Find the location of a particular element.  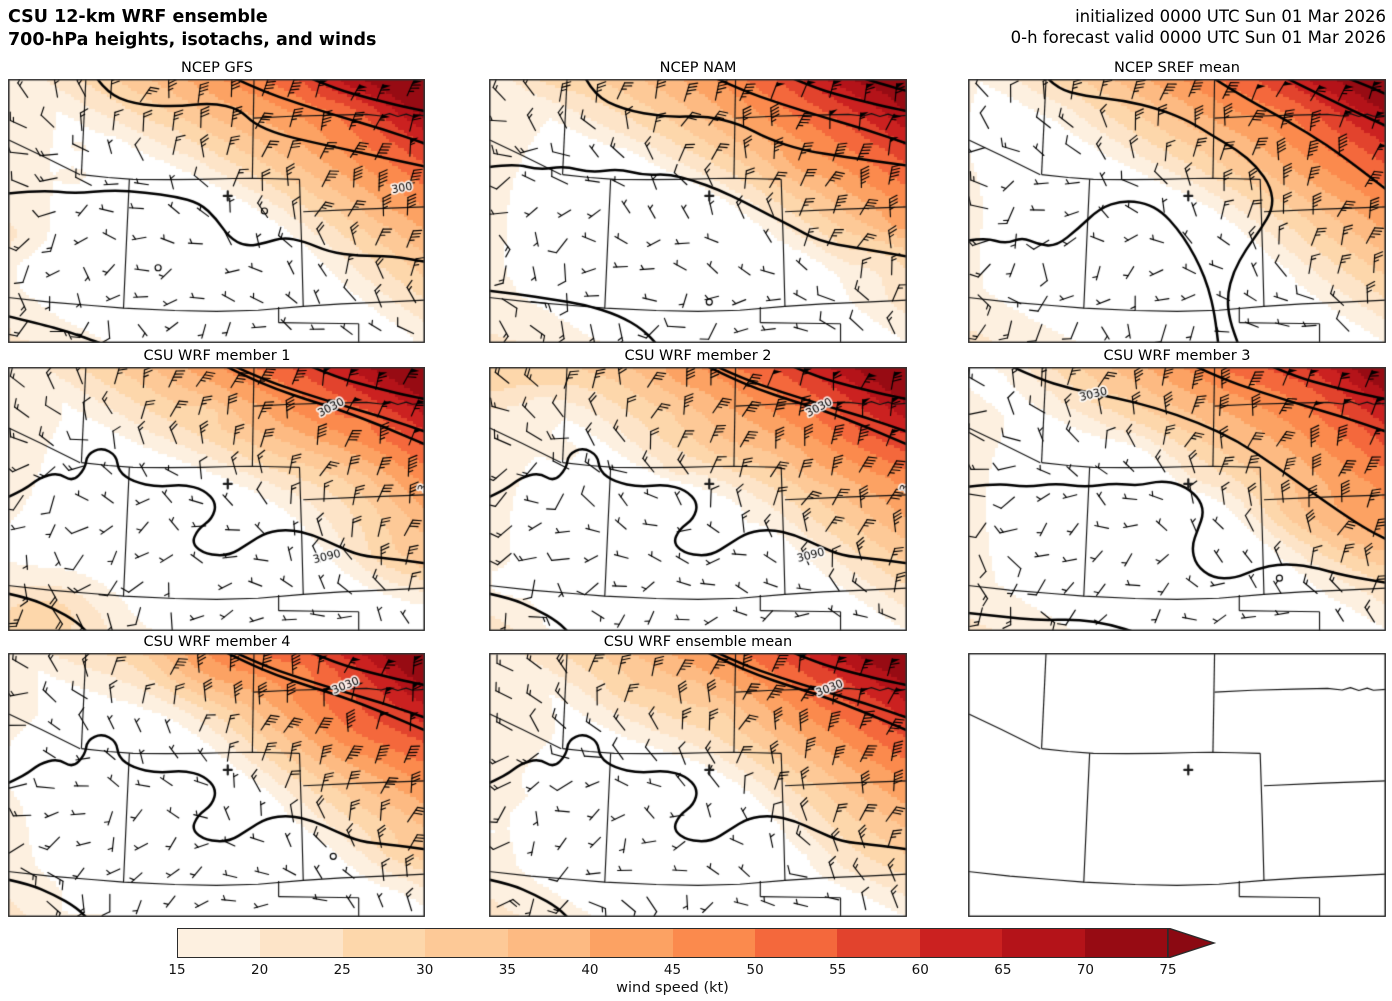

panel-ncep-nam: NCEP NAM is located at coordinates (698, 201).